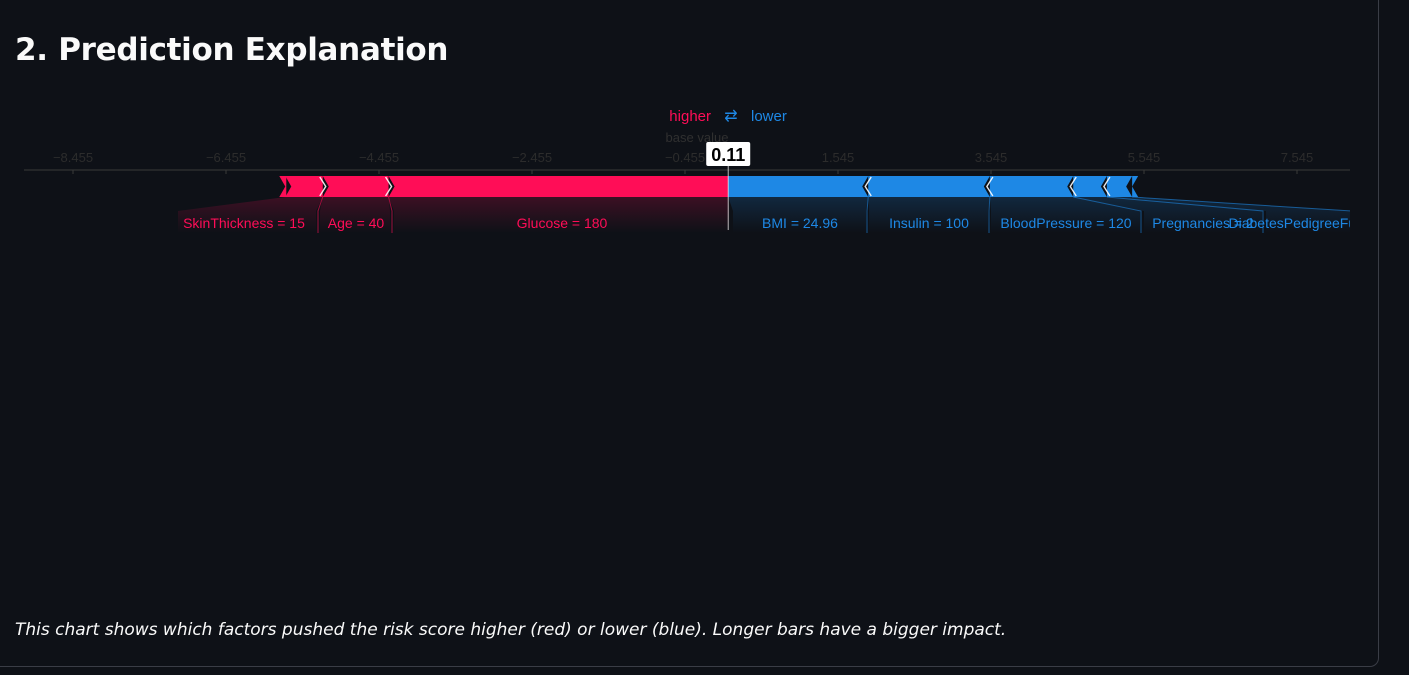  I want to click on legend-higher: higher, so click(690, 116).